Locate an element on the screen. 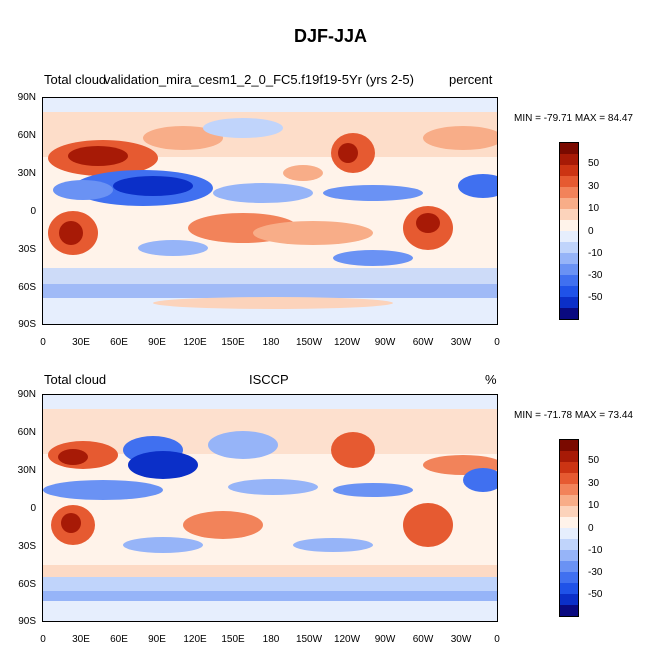 This screenshot has width=661, height=661. panel-right-label: % is located at coordinates (491, 379).